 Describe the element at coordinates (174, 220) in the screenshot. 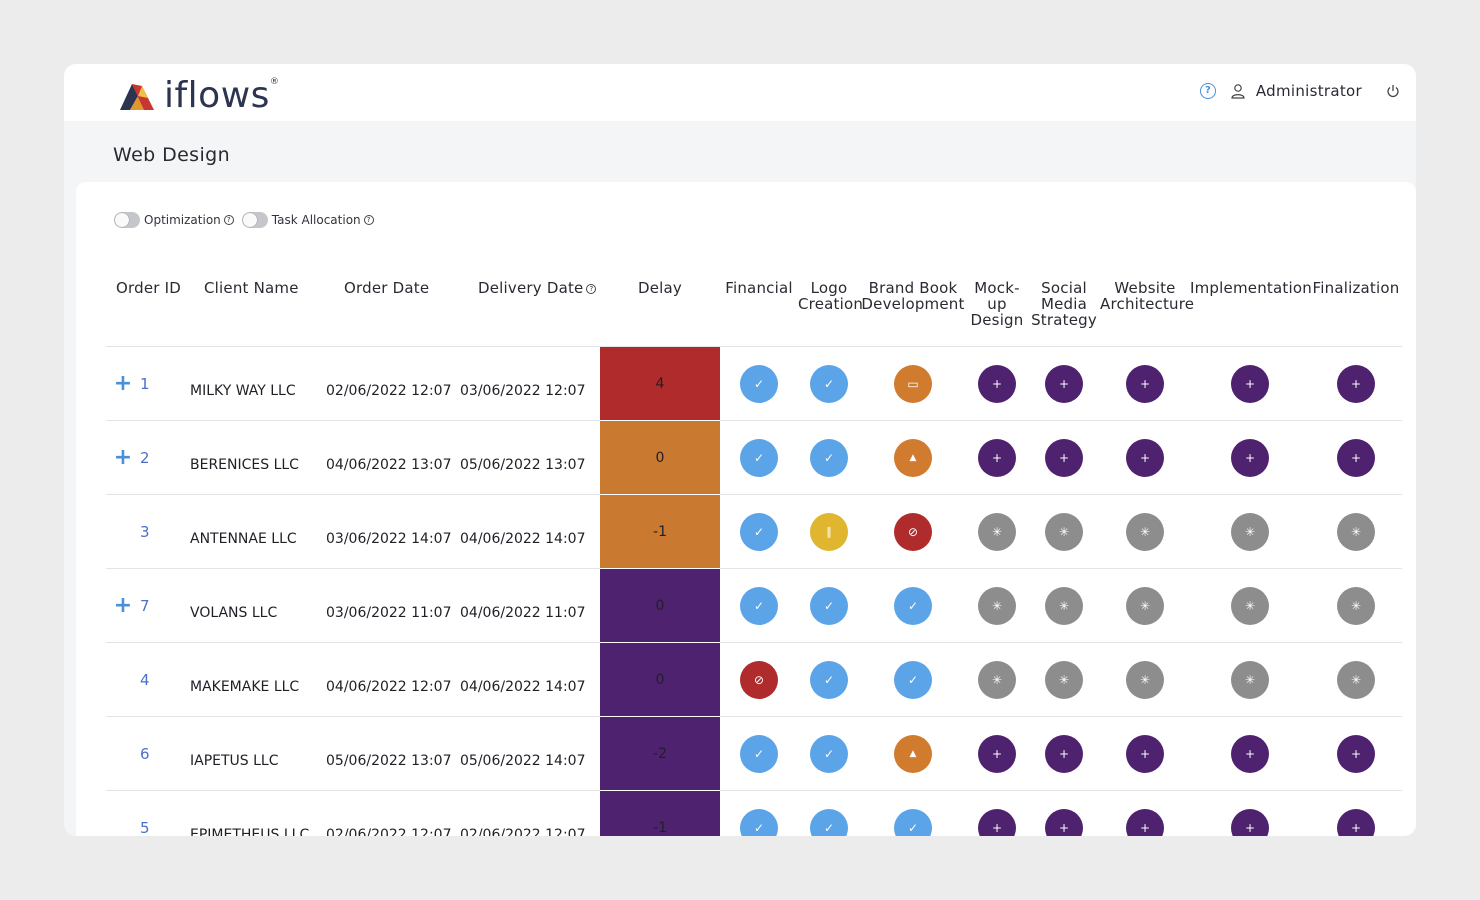

I see `optimization-toggle: Optimization ?` at that location.